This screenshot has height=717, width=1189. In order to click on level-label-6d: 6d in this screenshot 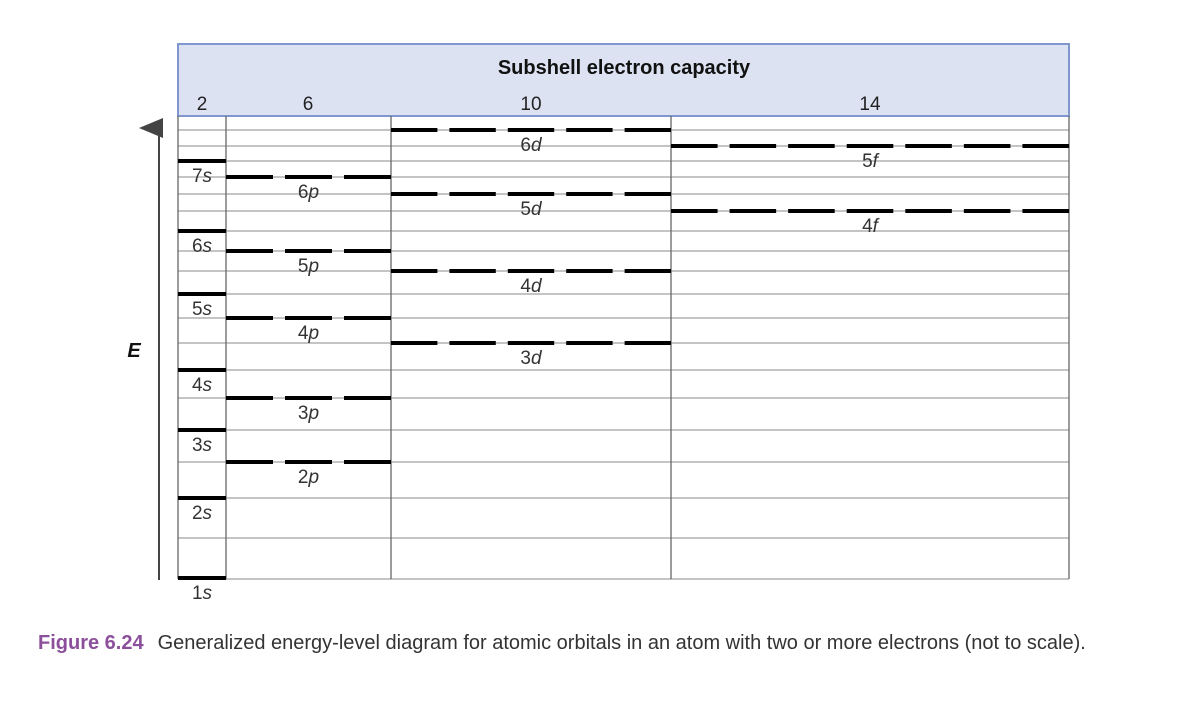, I will do `click(531, 145)`.